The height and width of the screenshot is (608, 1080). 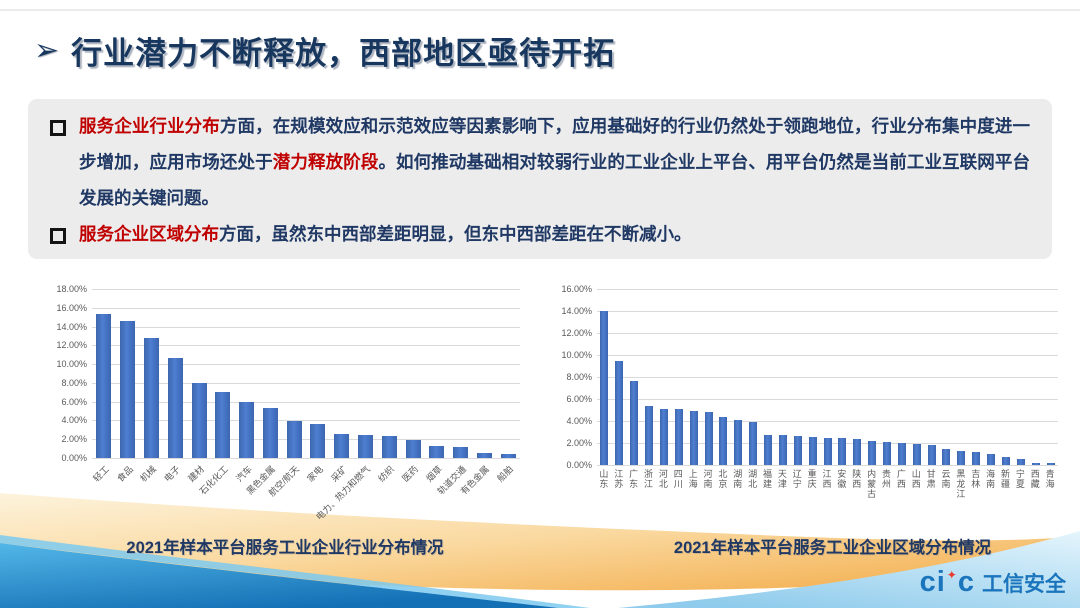 I want to click on bullet-text: 服务企业区域分布方面，虽然东中西部差距明显，但东中西部差距在不断减小。, so click(x=385, y=234).